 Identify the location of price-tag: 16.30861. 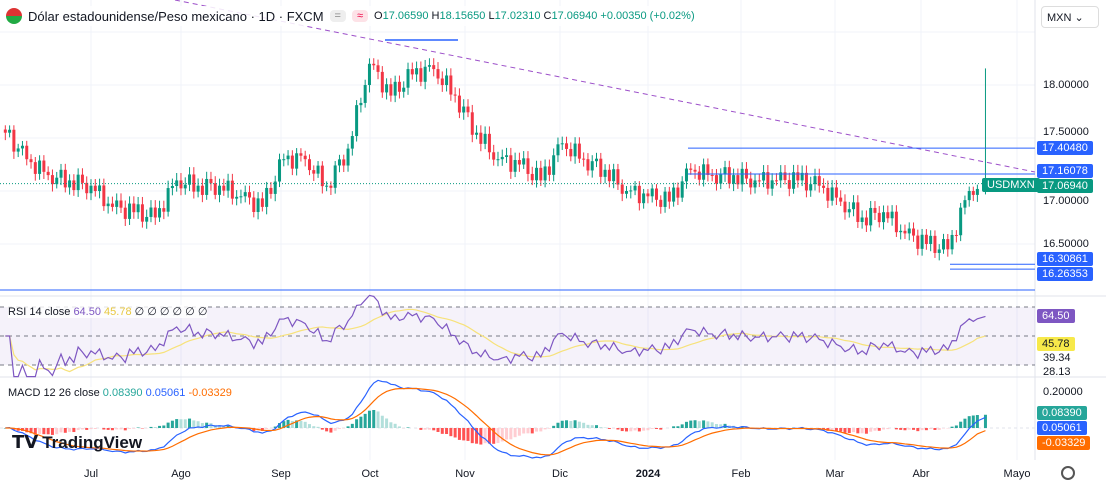
(1065, 259).